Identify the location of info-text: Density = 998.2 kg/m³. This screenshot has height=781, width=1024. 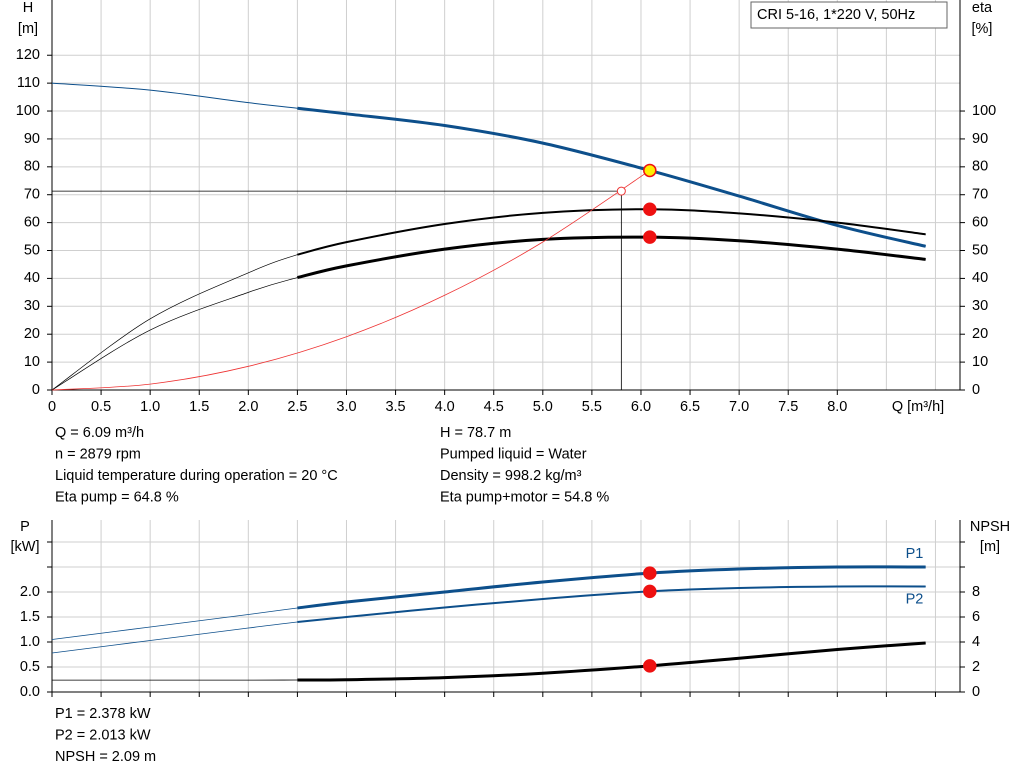
(511, 476).